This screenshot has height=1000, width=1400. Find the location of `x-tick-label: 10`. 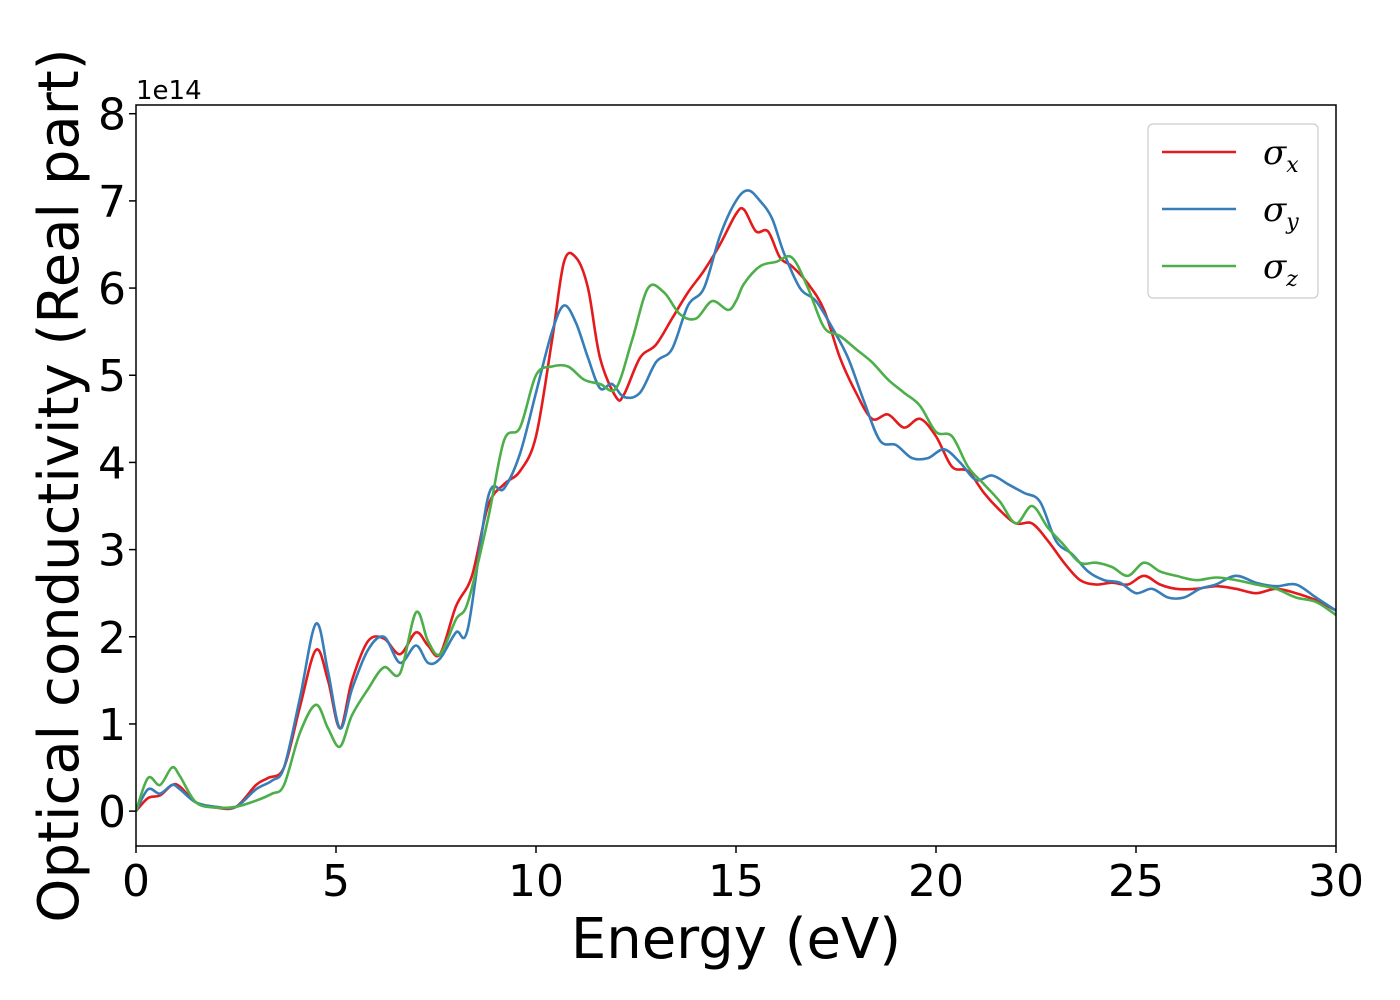

x-tick-label: 10 is located at coordinates (536, 881).